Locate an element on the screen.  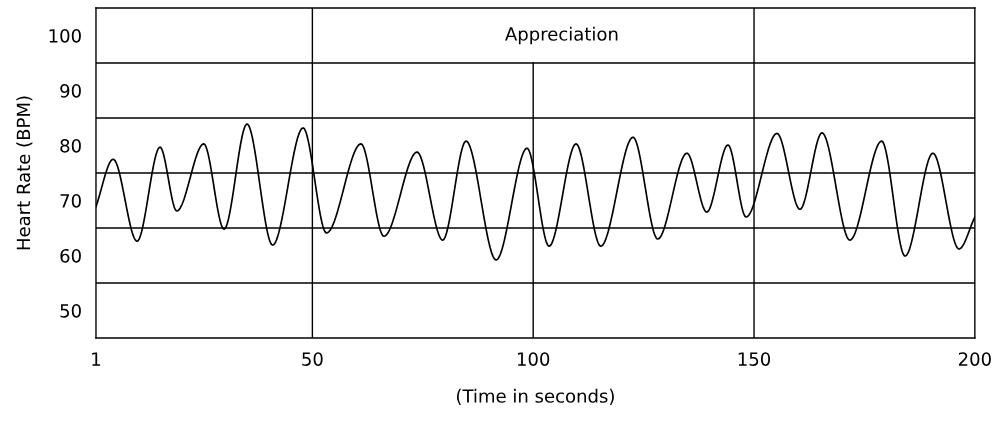
x-tick-label: 50 is located at coordinates (312, 359).